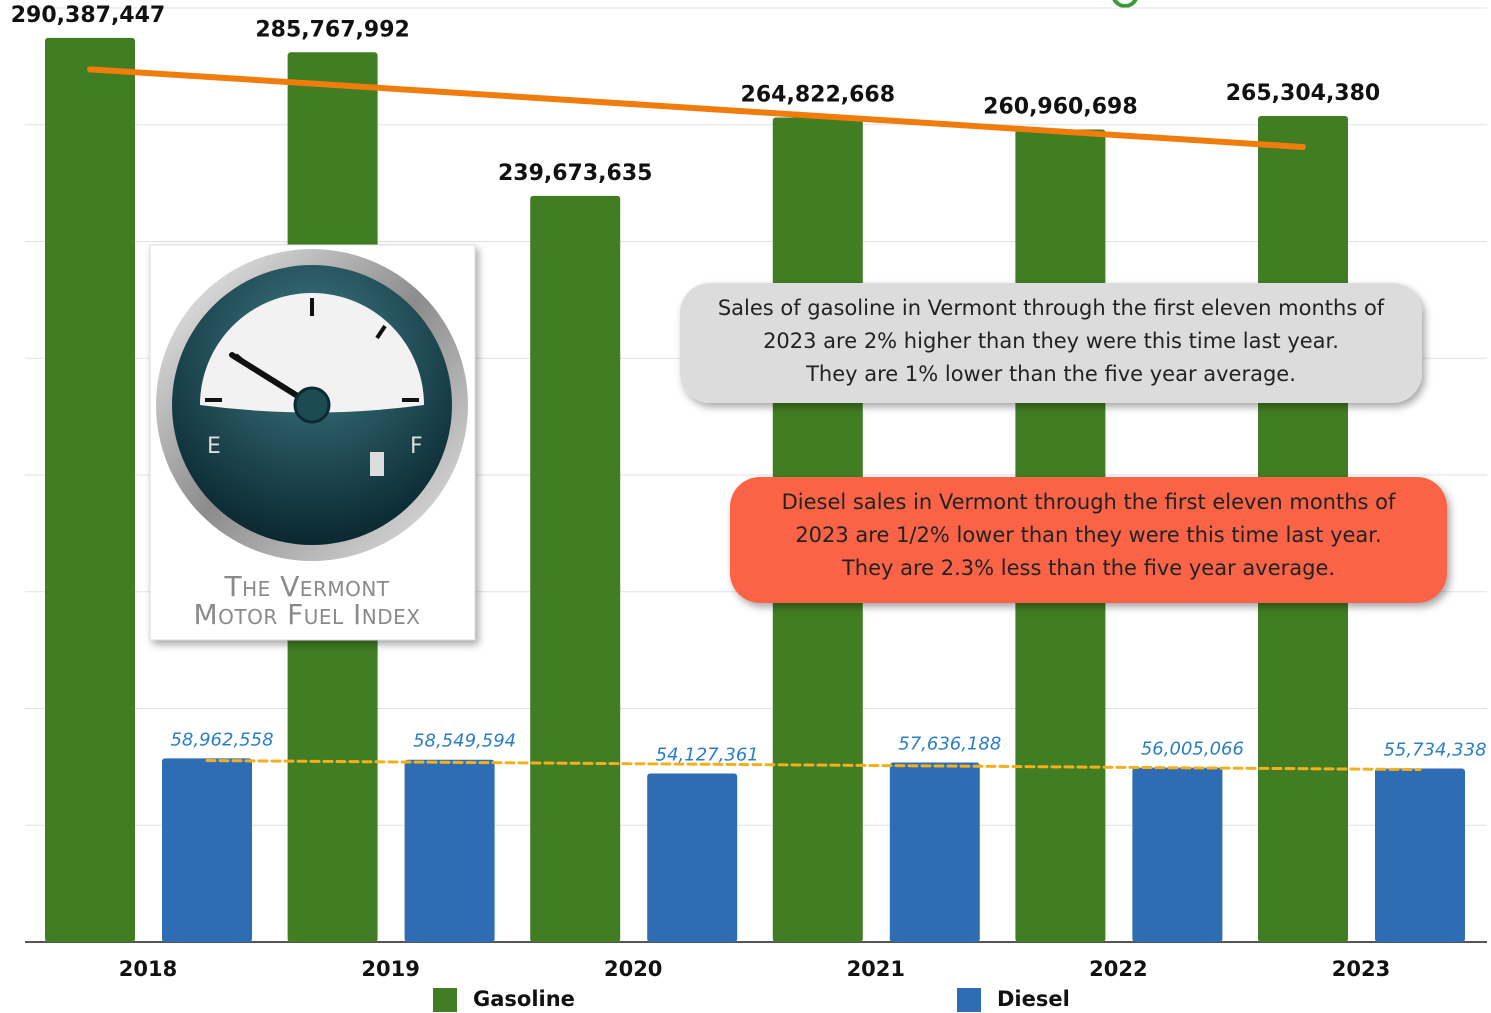 This screenshot has height=1013, width=1491. Describe the element at coordinates (818, 95) in the screenshot. I see `data-label: 264,822,668` at that location.